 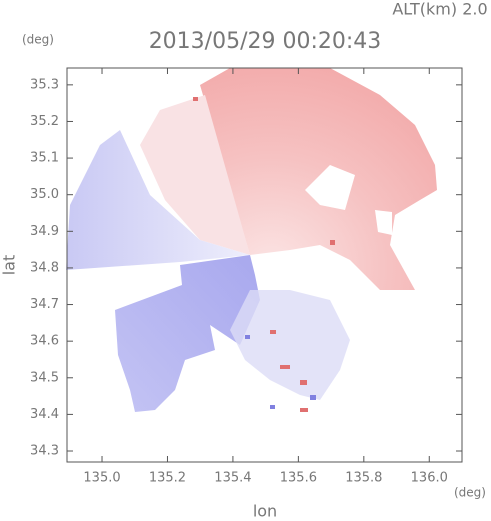 I want to click on x-unit: (deg), so click(x=470, y=493).